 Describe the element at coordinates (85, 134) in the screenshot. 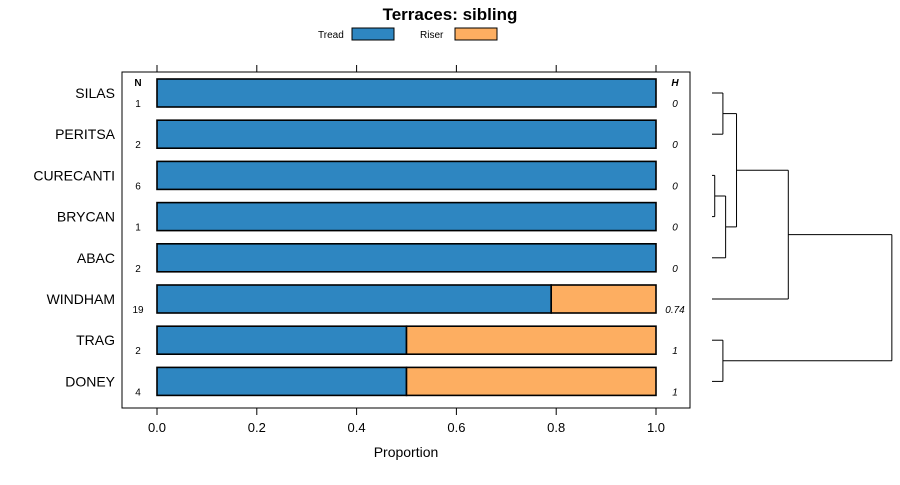

I see `row-label: PERITSA` at that location.